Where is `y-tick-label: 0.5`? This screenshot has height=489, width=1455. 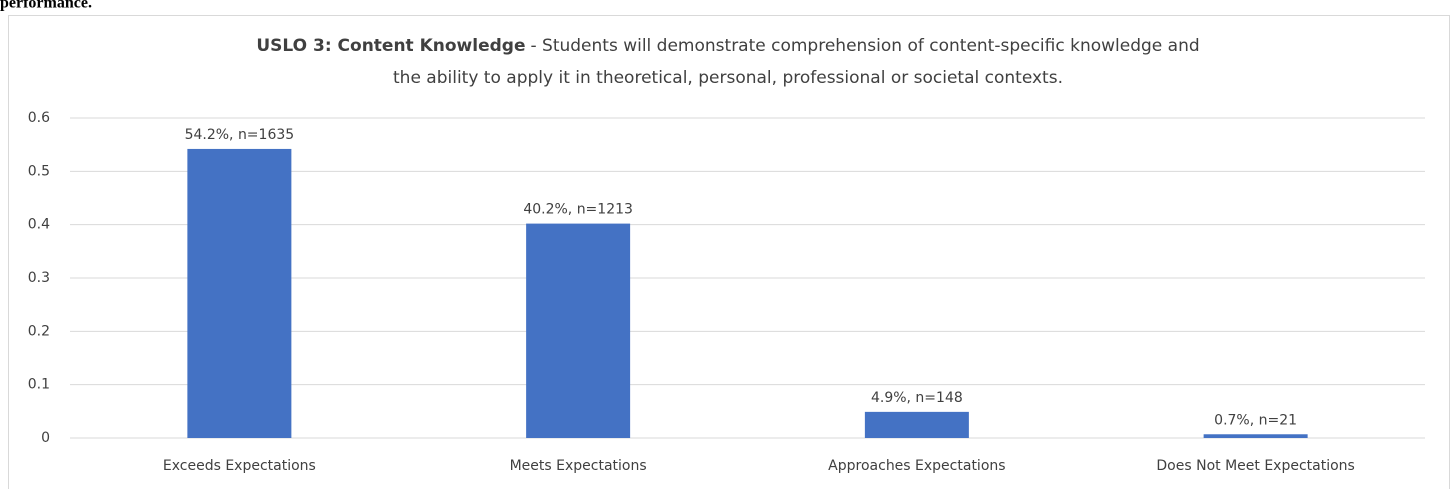 y-tick-label: 0.5 is located at coordinates (39, 171).